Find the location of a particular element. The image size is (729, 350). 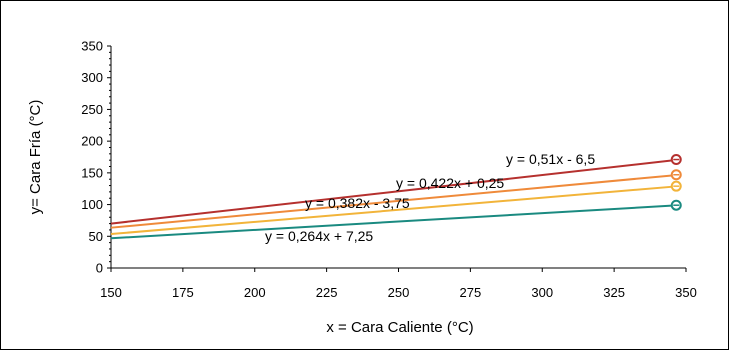

x-axis-title: x = Cara Caliente (°C) is located at coordinates (399, 327).